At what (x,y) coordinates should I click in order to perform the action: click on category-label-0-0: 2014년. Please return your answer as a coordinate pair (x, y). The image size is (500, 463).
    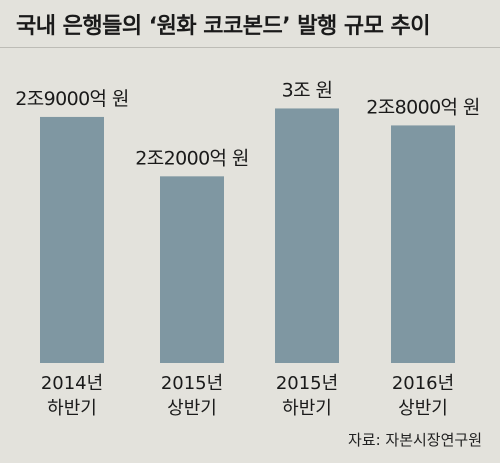
    Looking at the image, I should click on (72, 383).